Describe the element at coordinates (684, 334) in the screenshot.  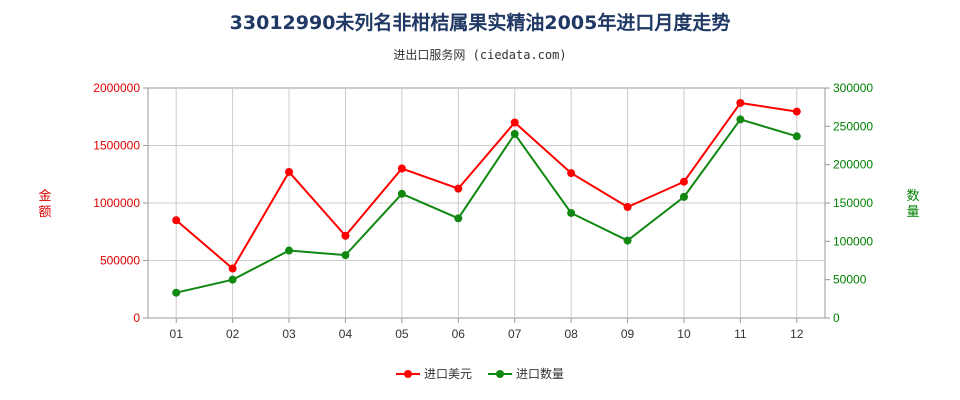
I see `x-tick-label: 10` at that location.